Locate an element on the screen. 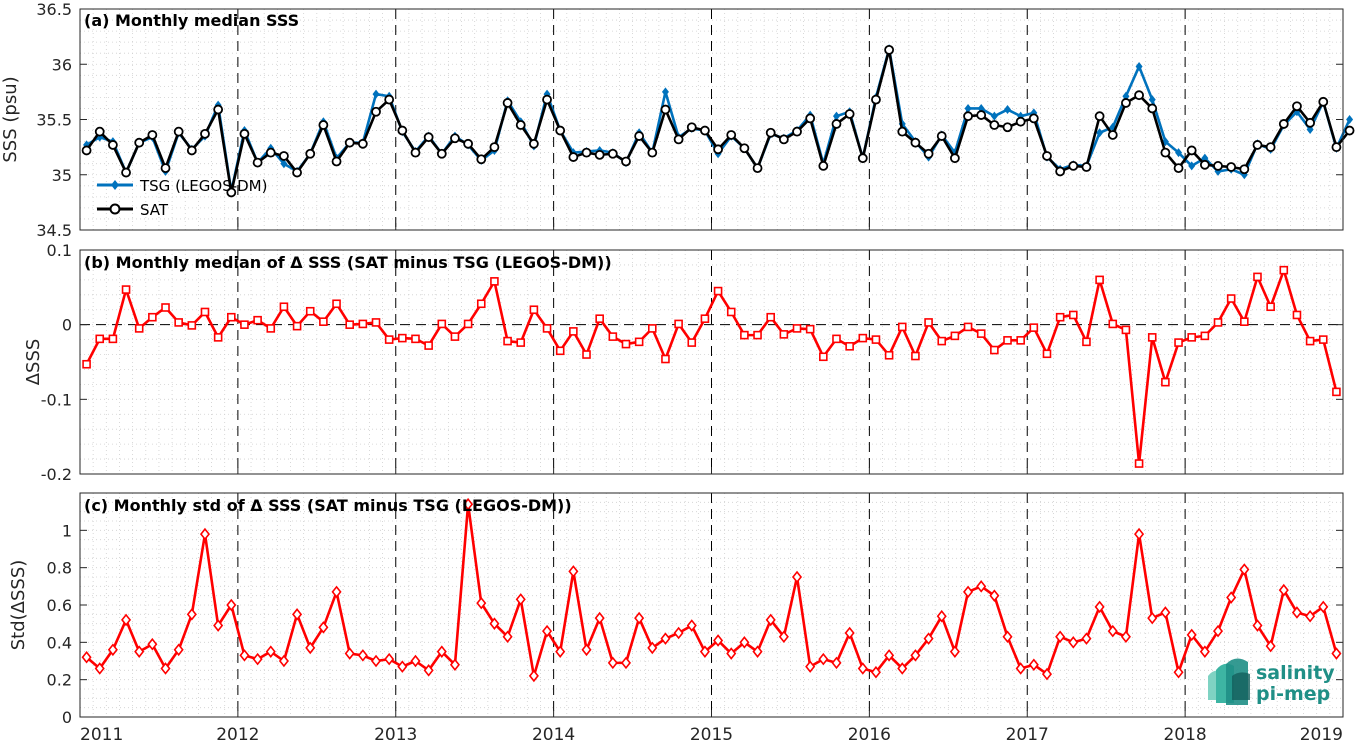  legend-label-tsg: TSG (LEGOS-DM) is located at coordinates (203, 186).